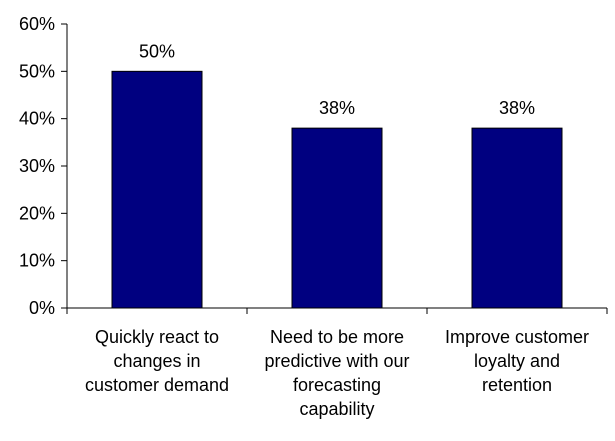 The image size is (615, 441). What do you see at coordinates (157, 51) in the screenshot?
I see `data-label: 50%` at bounding box center [157, 51].